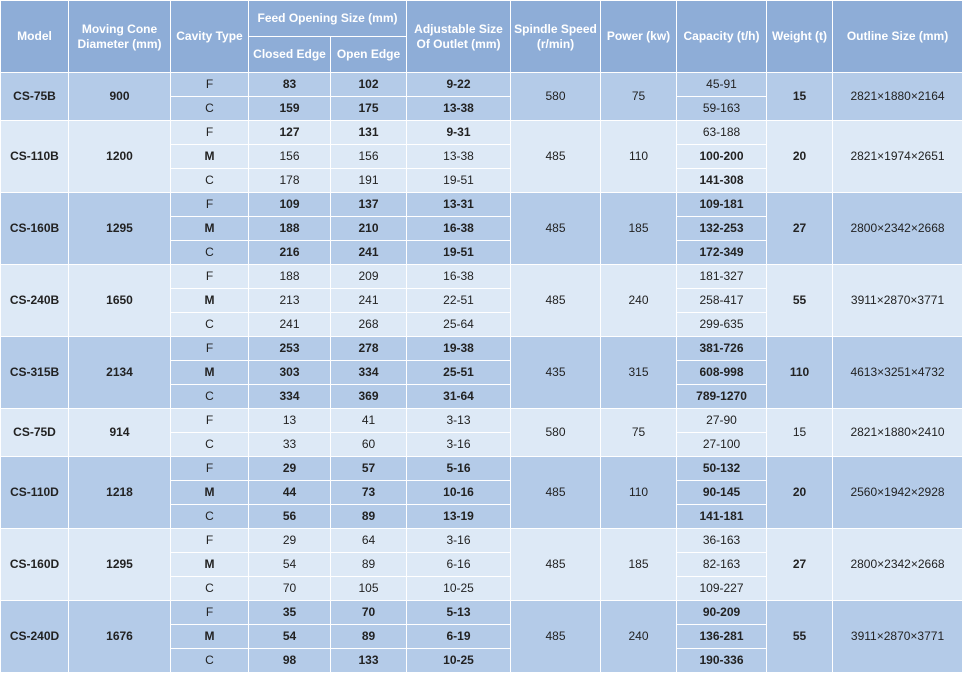 Image resolution: width=964 pixels, height=674 pixels. What do you see at coordinates (368, 54) in the screenshot?
I see `header-open-edge: Open Edge` at bounding box center [368, 54].